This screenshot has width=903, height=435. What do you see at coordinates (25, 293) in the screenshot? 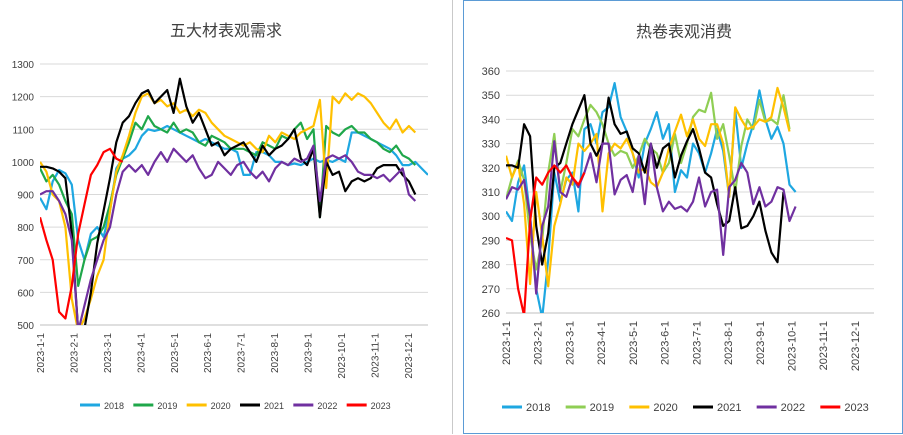
I see `y-tick-label: 600` at bounding box center [25, 293].